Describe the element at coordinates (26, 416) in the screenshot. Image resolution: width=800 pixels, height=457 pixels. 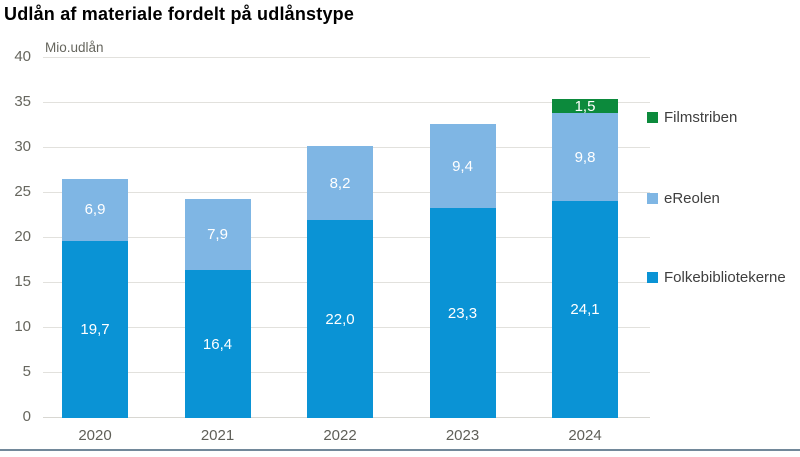
I see `y-tick-label-0: 0` at that location.